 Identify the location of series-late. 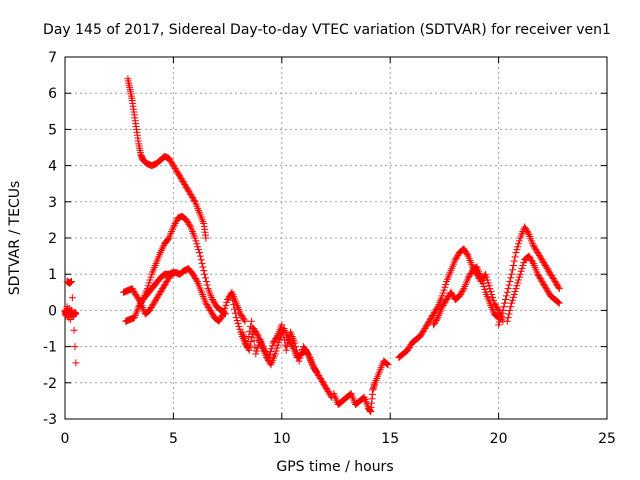
(529, 276).